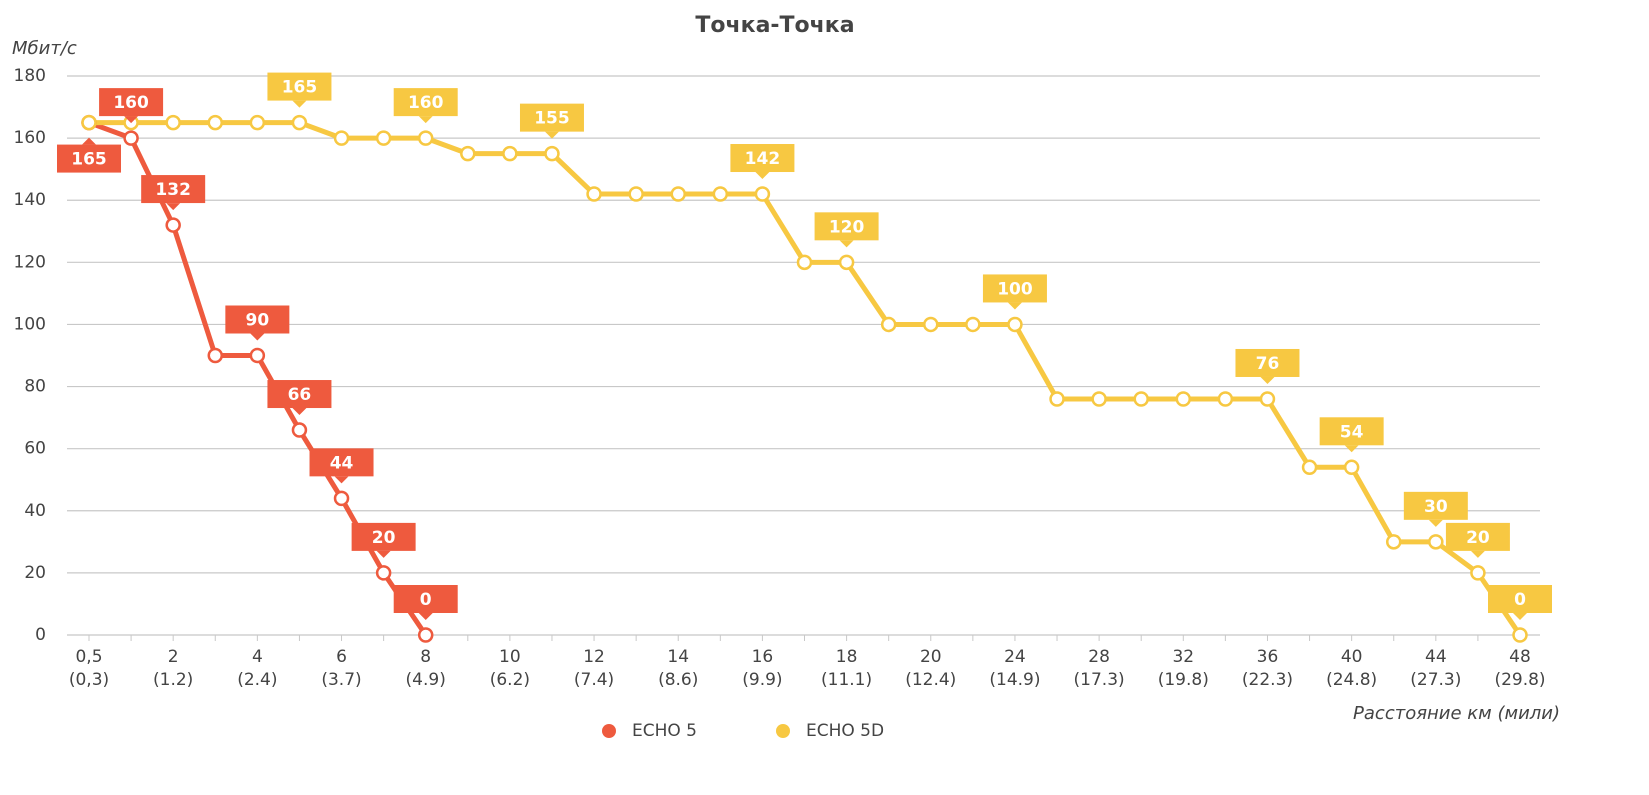 This screenshot has width=1649, height=795. Describe the element at coordinates (1183, 657) in the screenshot. I see `x-tick-label: 32` at that location.